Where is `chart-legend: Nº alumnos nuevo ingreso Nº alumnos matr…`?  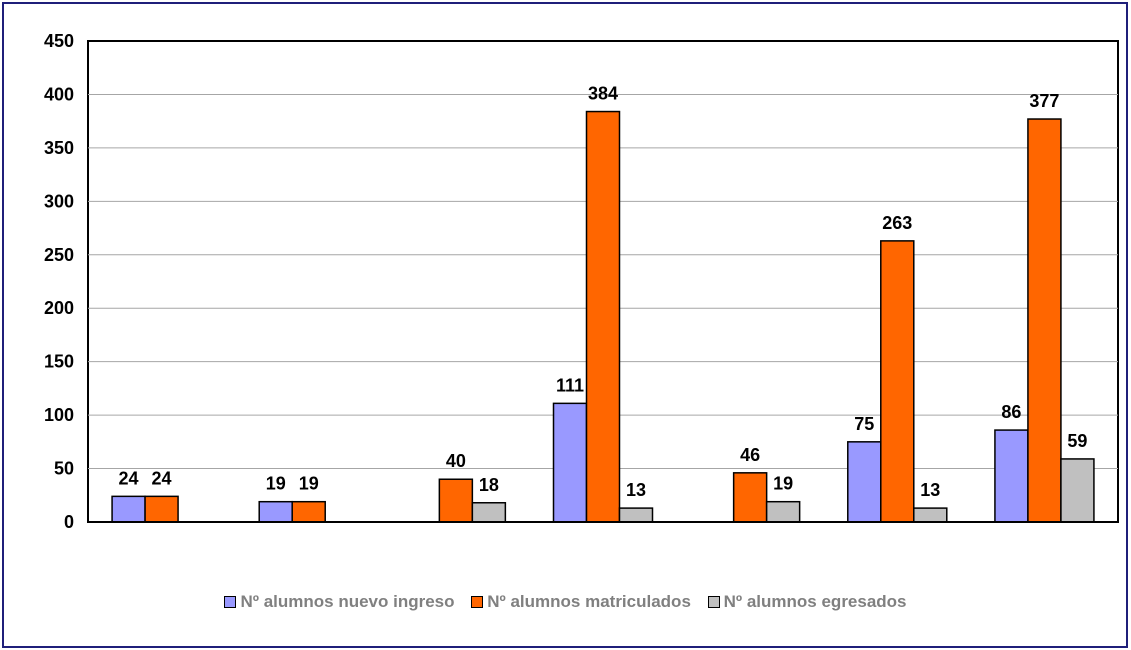
chart-legend: Nº alumnos nuevo ingreso Nº alumnos matr… is located at coordinates (565, 602).